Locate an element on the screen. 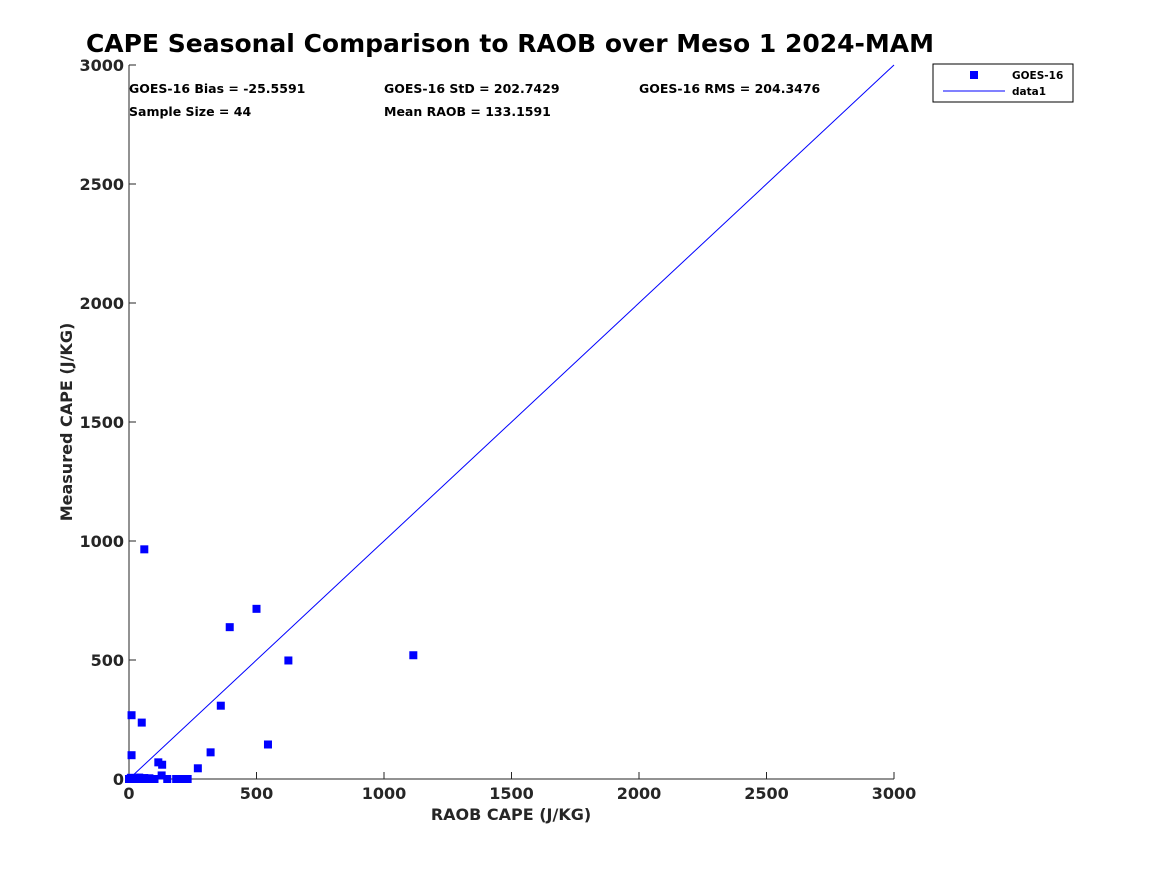 Image resolution: width=1167 pixels, height=875 pixels. legend-label-data1: data1 is located at coordinates (1029, 92).